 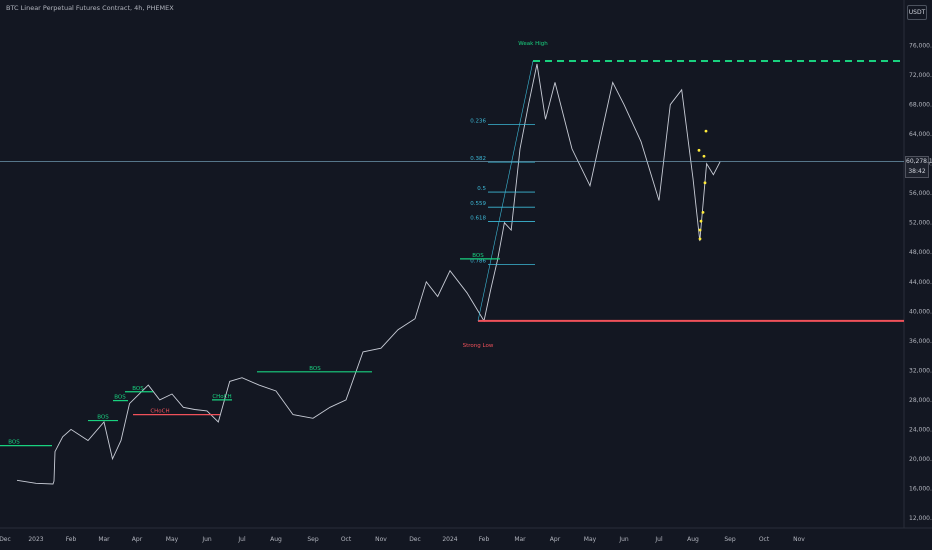 What do you see at coordinates (920, 134) in the screenshot?
I see `y-tick-label: 64,000.0` at bounding box center [920, 134].